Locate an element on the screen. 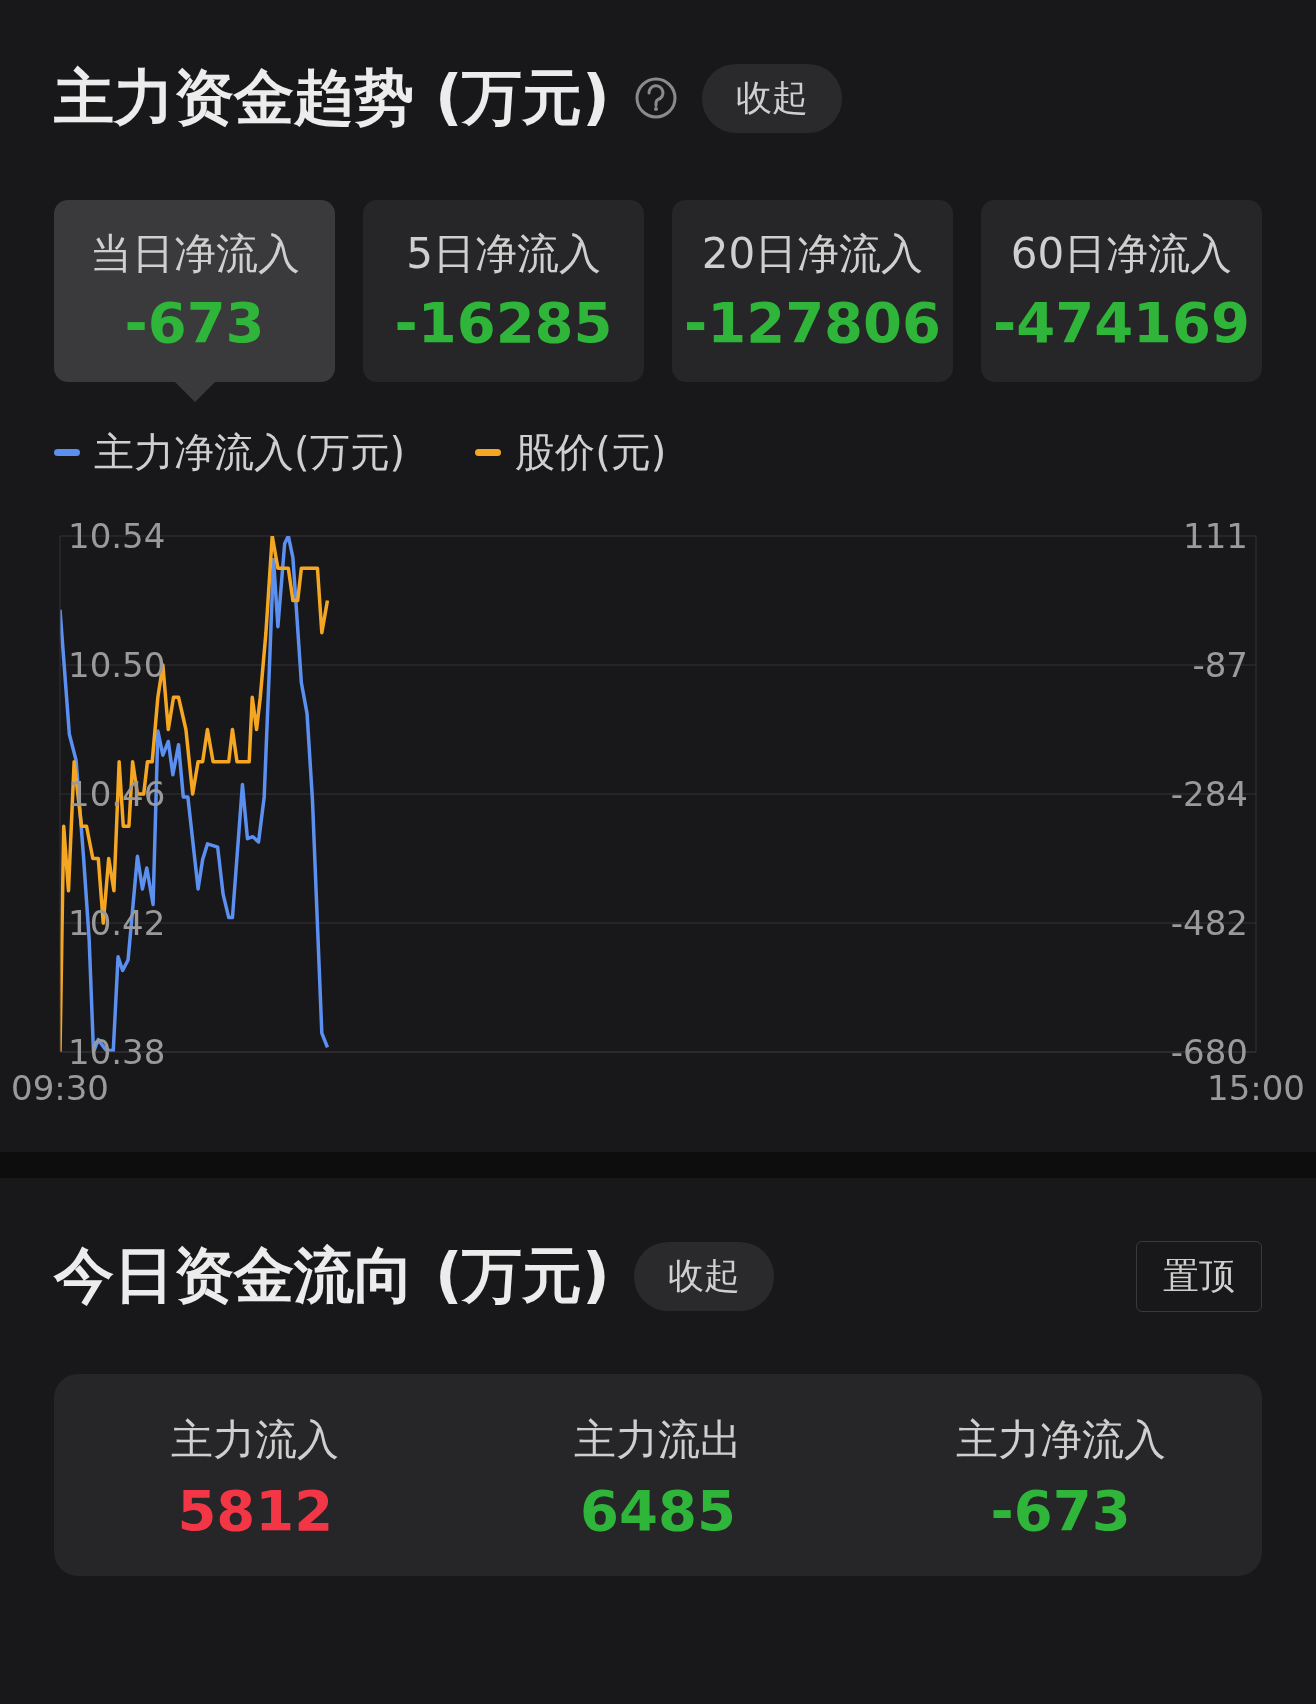 The width and height of the screenshot is (1316, 1704). y-tick-label: 10.50 is located at coordinates (117, 665).